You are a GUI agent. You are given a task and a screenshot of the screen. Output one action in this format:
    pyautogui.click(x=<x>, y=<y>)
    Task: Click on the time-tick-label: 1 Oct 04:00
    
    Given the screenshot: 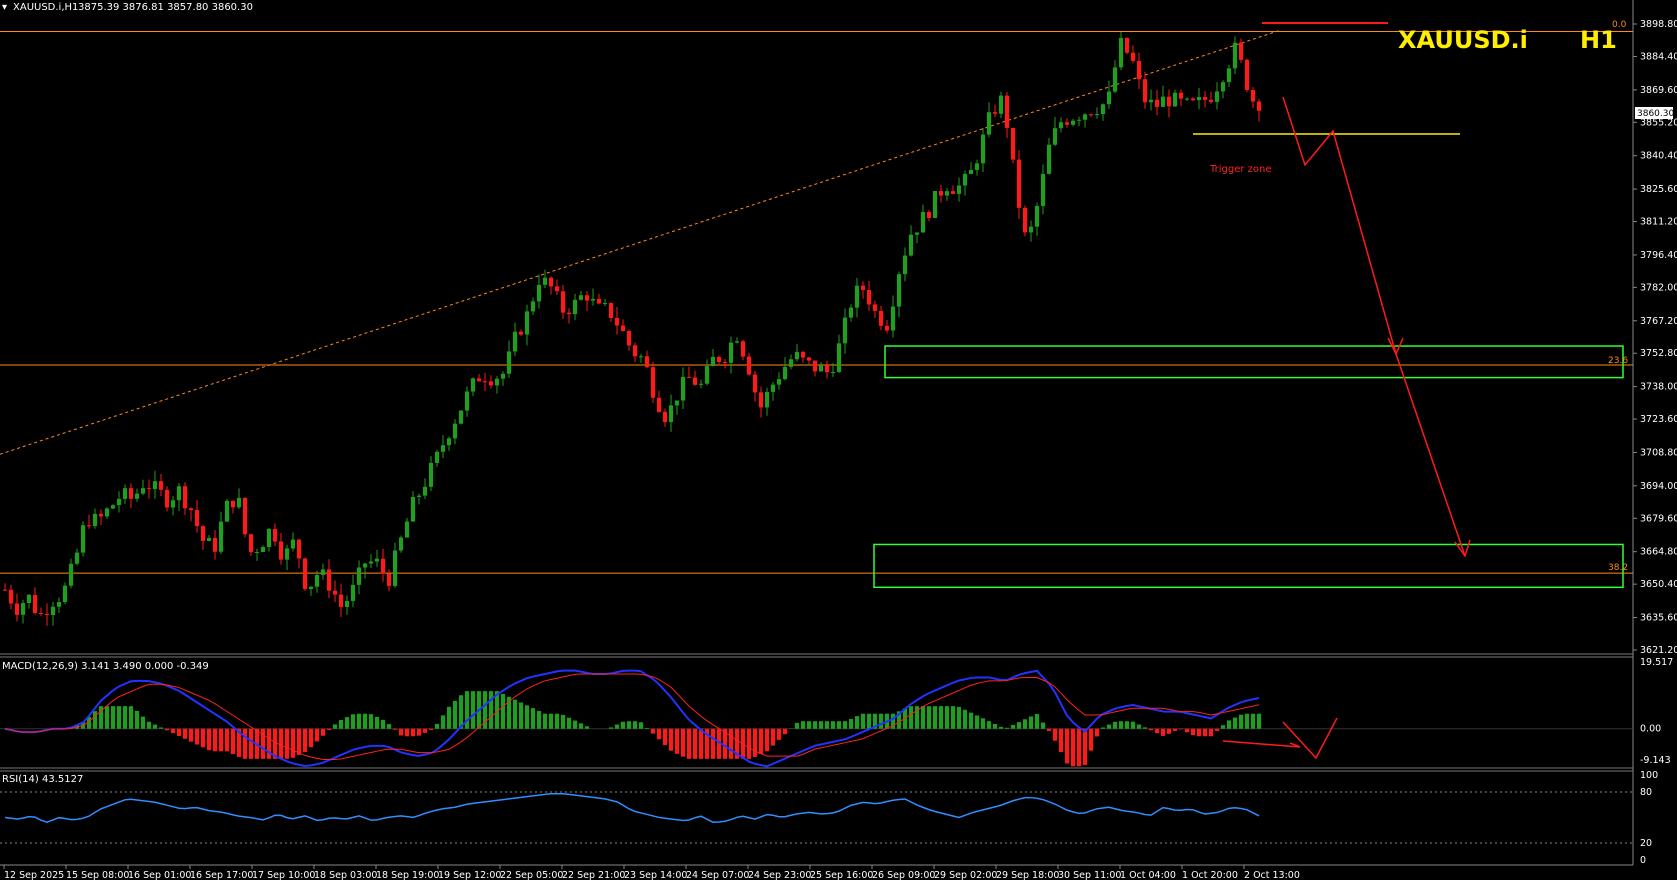 What is the action you would take?
    pyautogui.click(x=1148, y=875)
    